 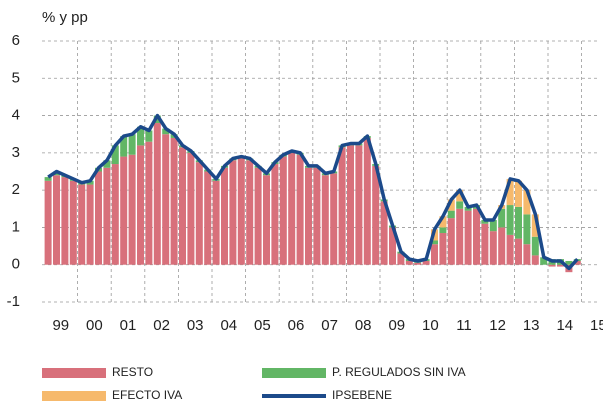 I want to click on x-tick-label: 09, so click(x=396, y=325).